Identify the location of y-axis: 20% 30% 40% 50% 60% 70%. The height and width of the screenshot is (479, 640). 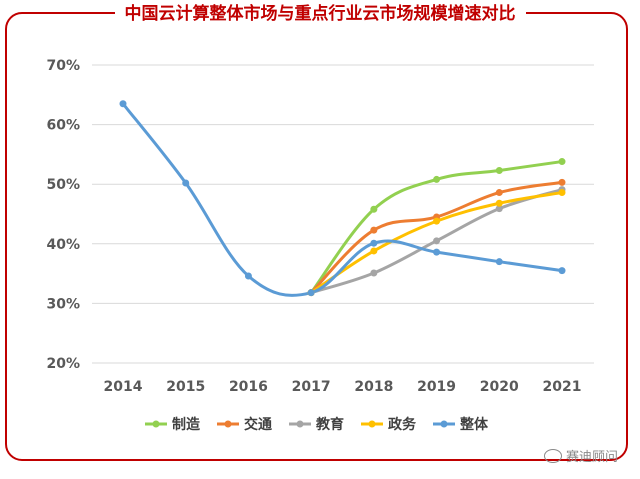
(63, 215).